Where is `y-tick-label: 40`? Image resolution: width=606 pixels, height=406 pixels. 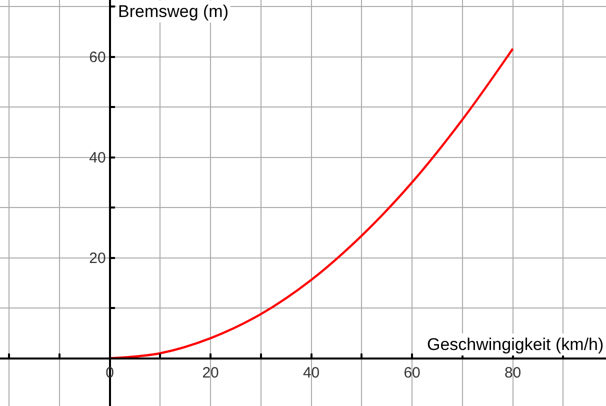
y-tick-label: 40 is located at coordinates (97, 158).